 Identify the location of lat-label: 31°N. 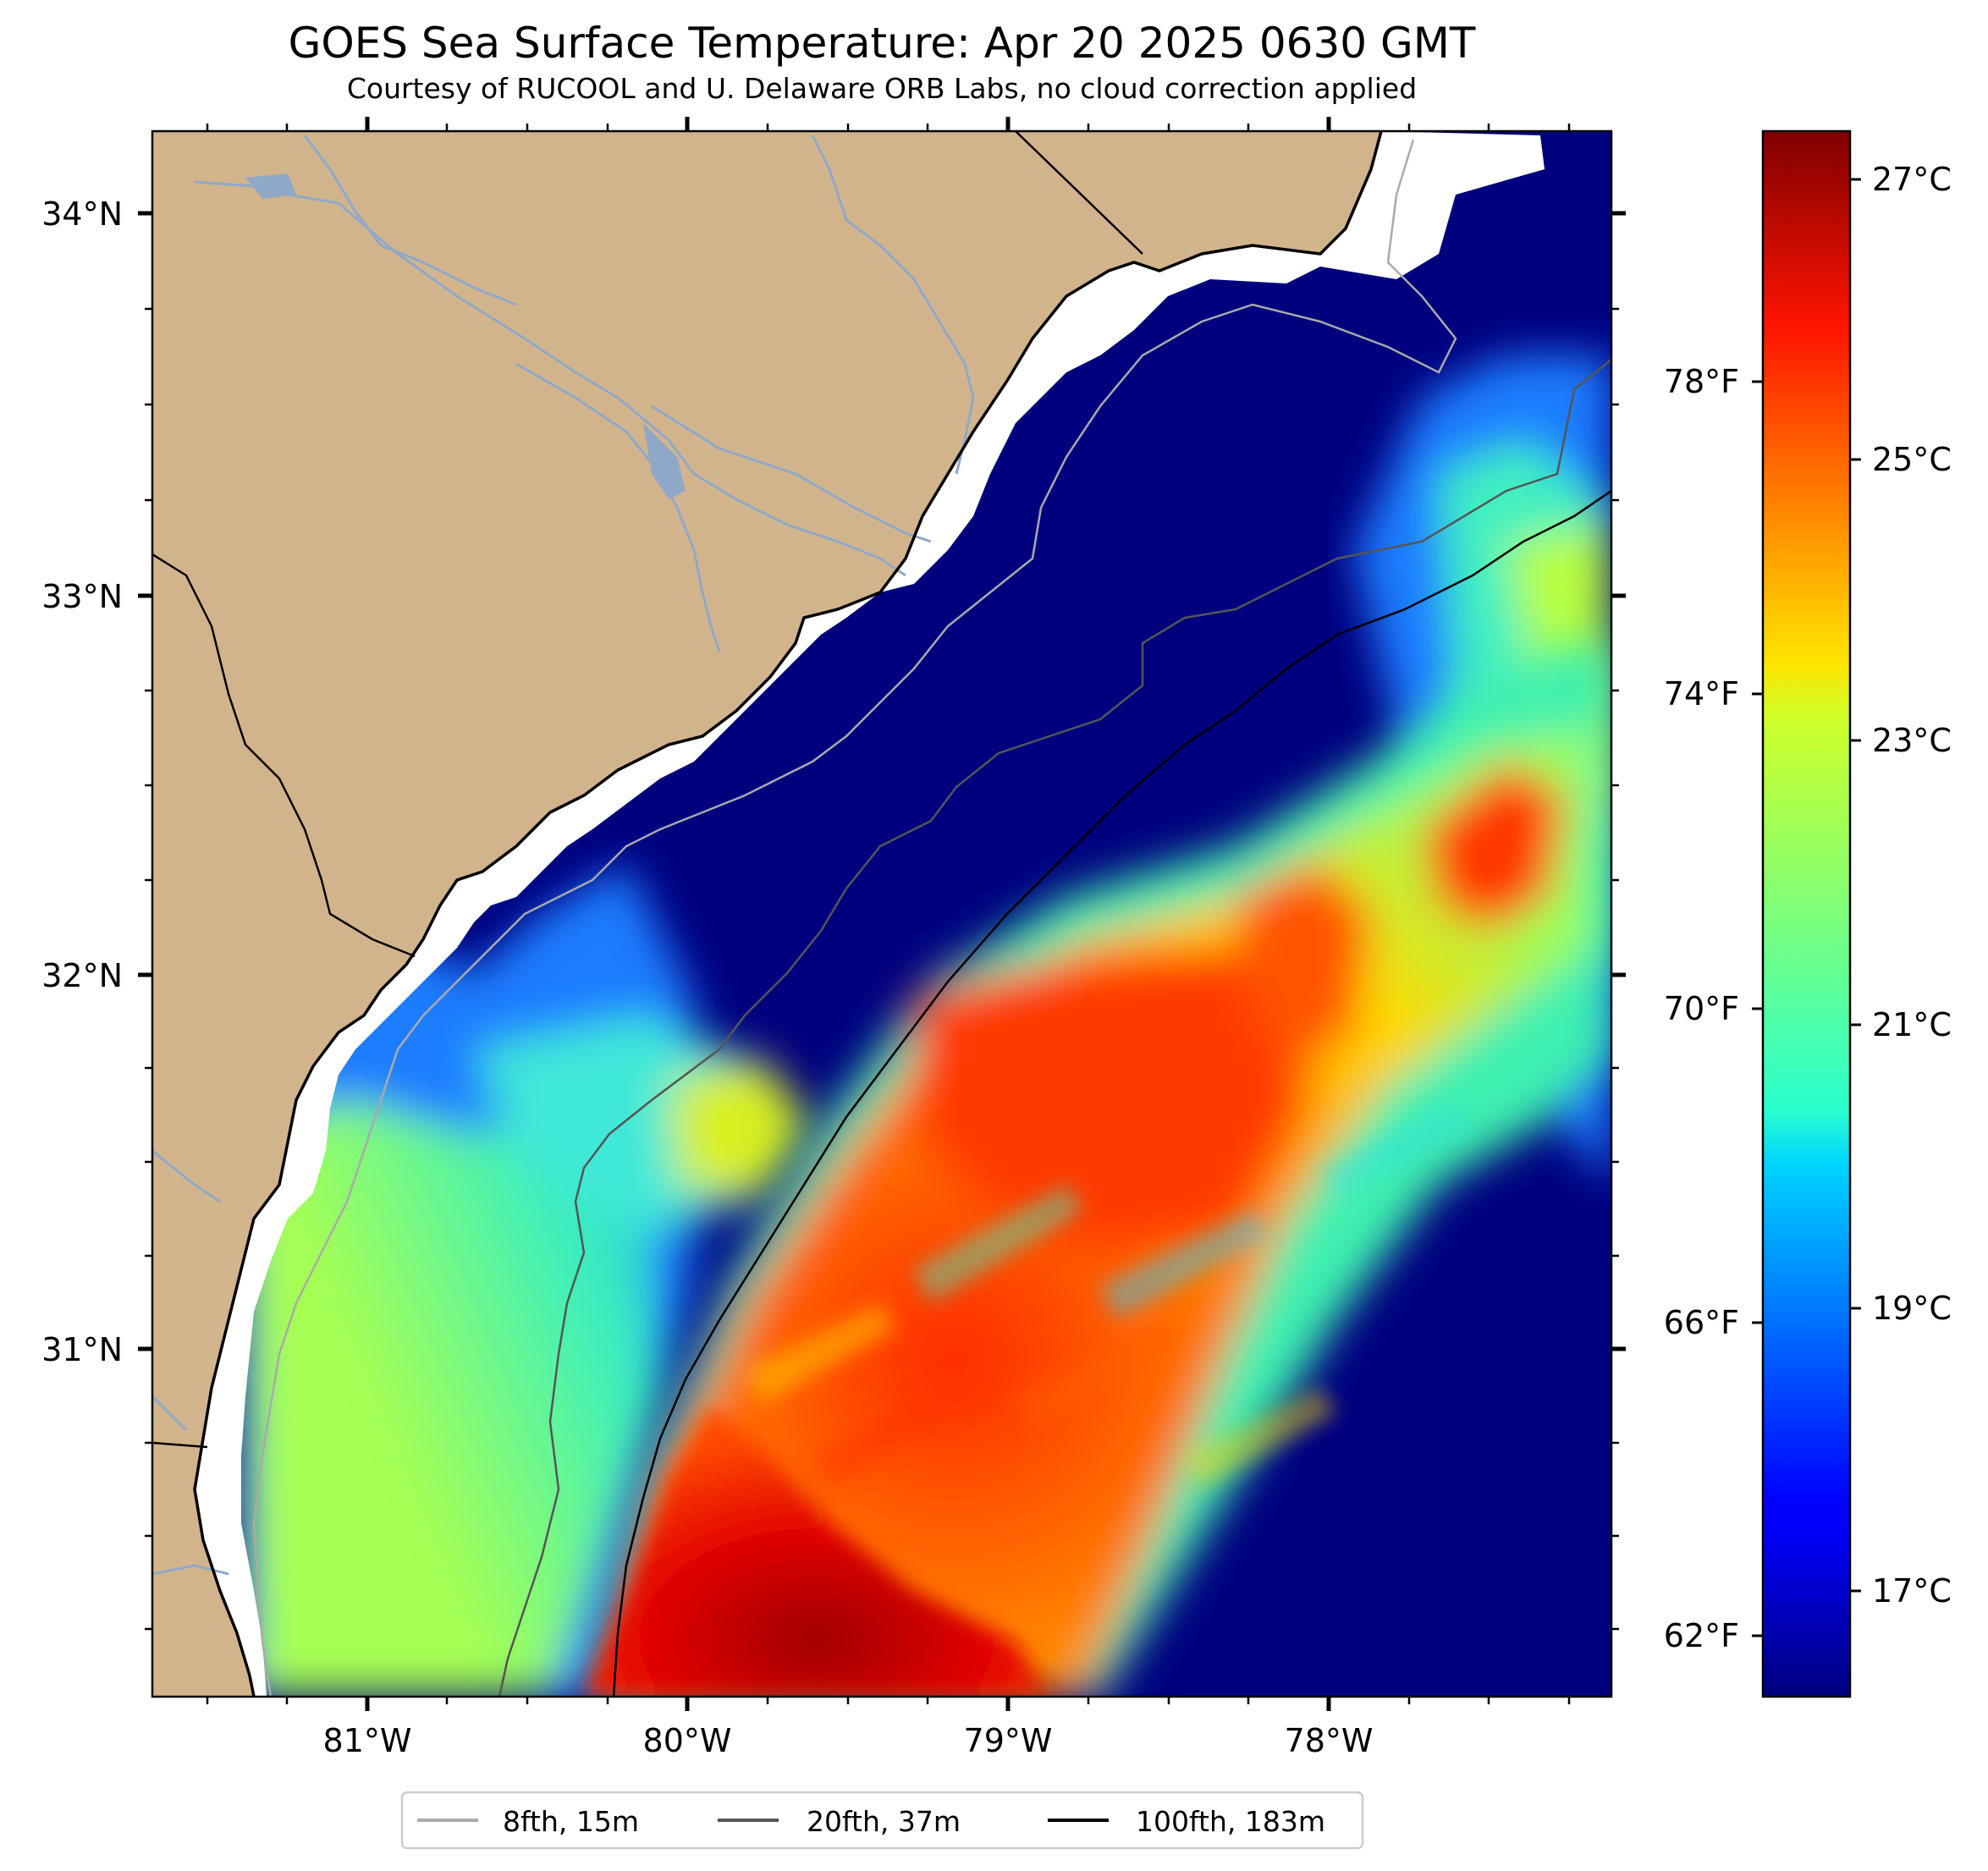
(82, 1350).